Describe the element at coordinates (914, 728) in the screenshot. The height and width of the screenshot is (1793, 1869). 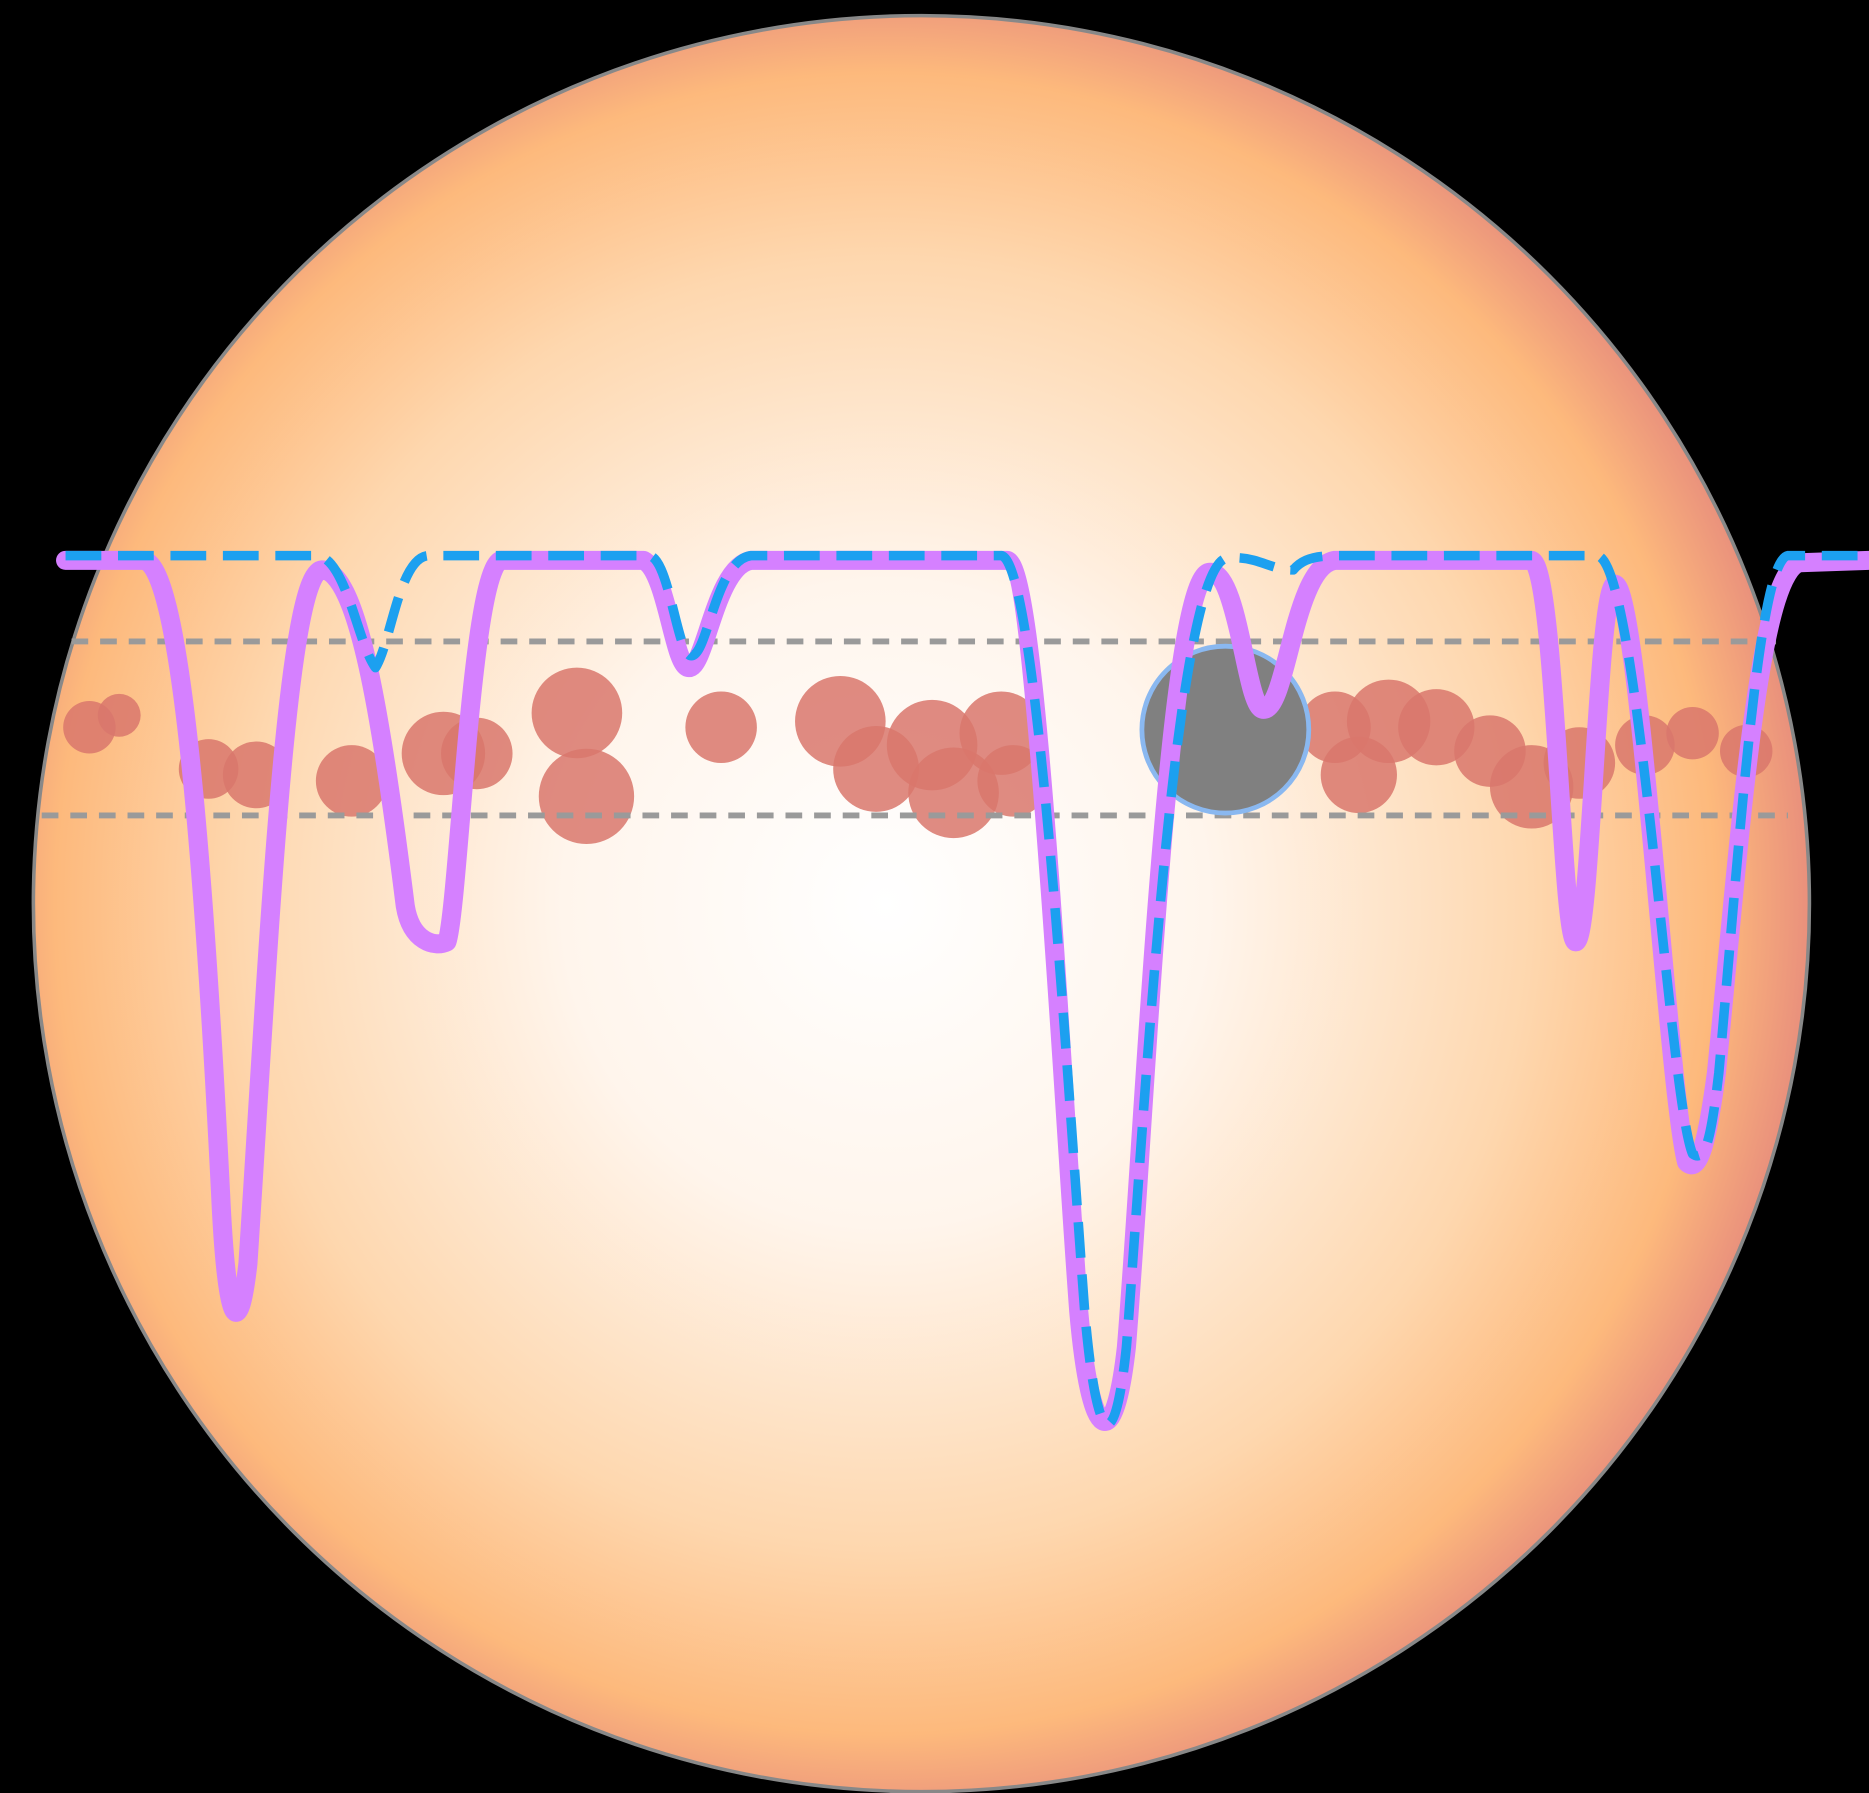
I see `band-lines` at that location.